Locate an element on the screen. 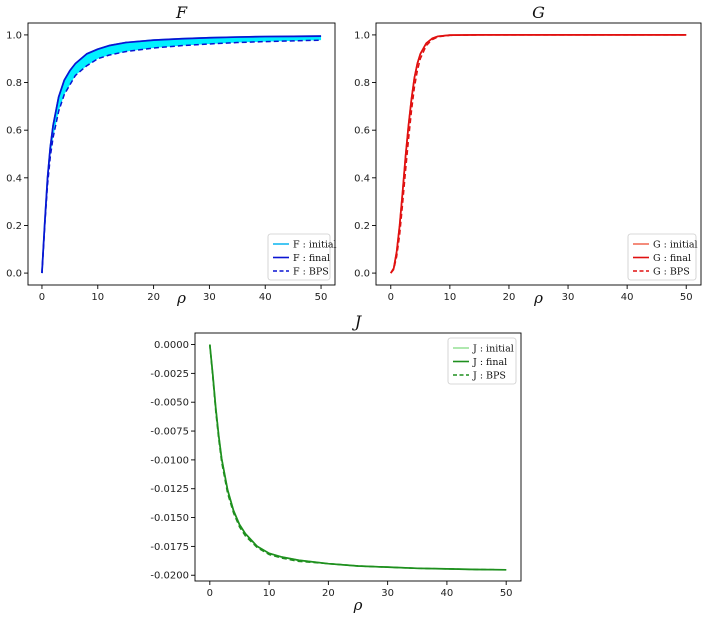  y-tick-label: 0.0000 is located at coordinates (171, 345).